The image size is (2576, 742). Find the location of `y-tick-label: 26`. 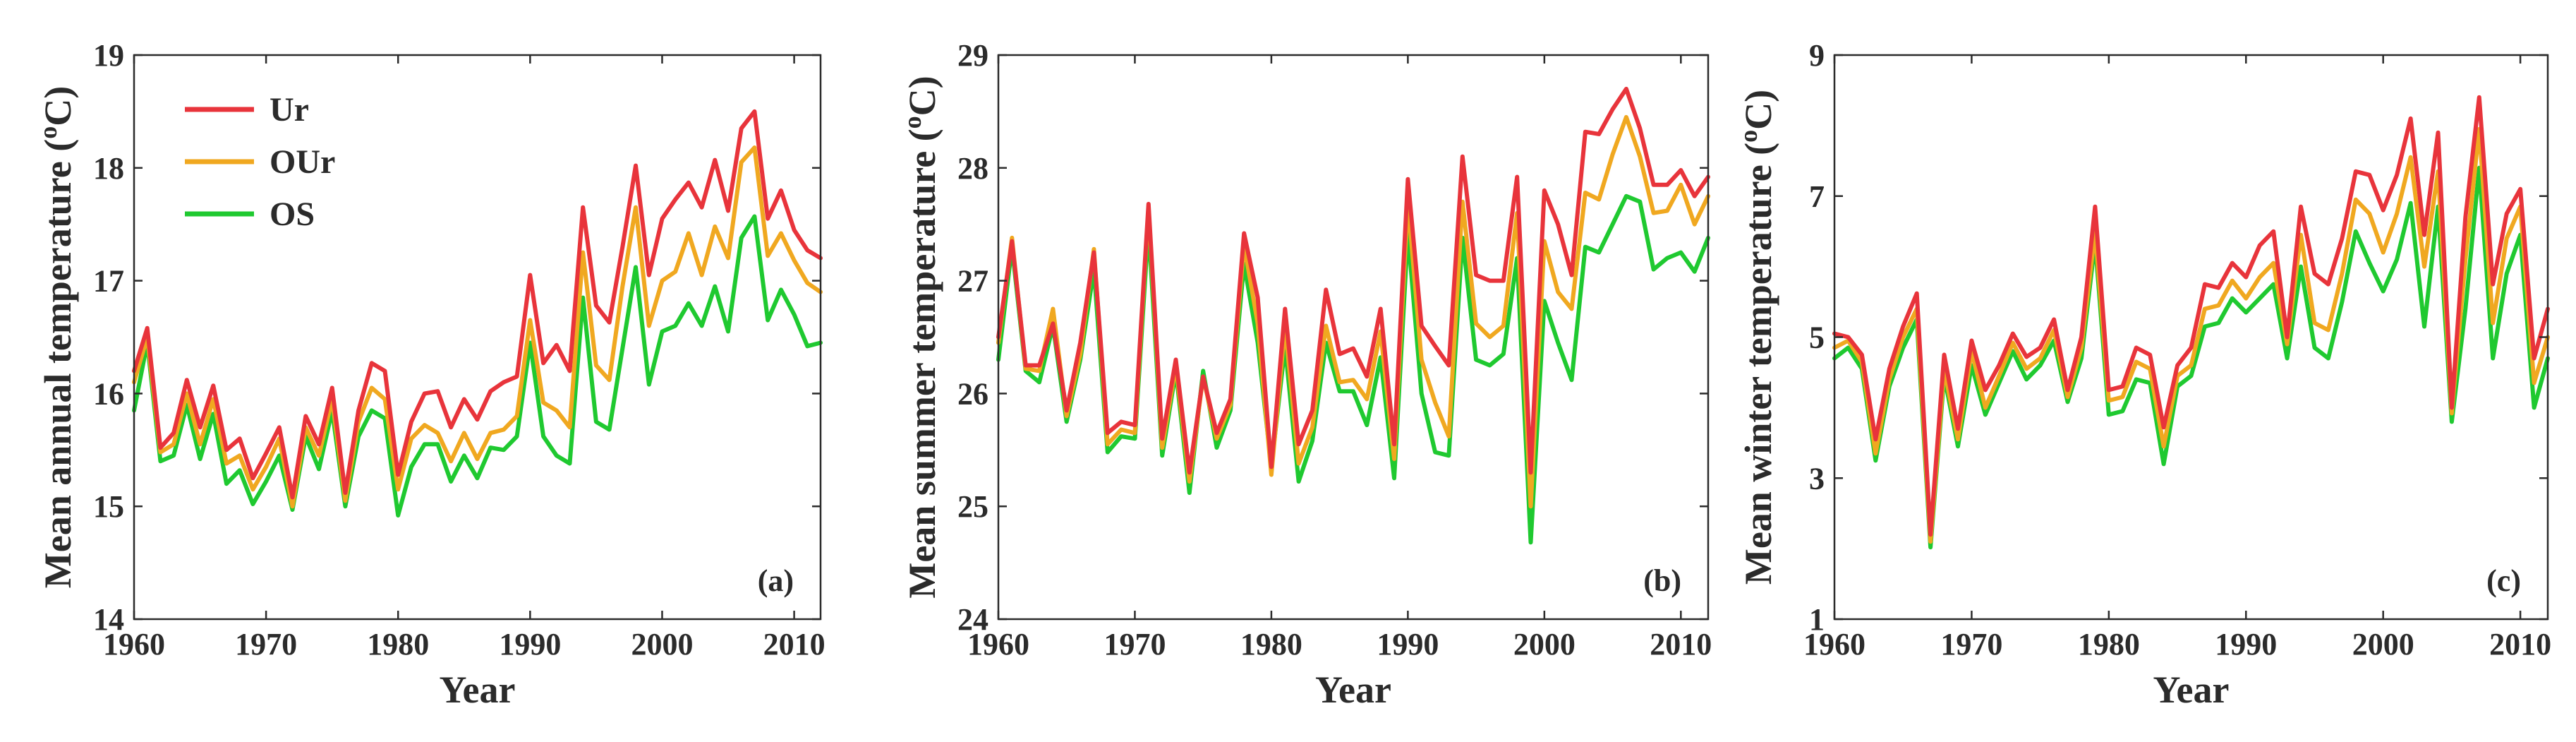

y-tick-label: 26 is located at coordinates (973, 394).